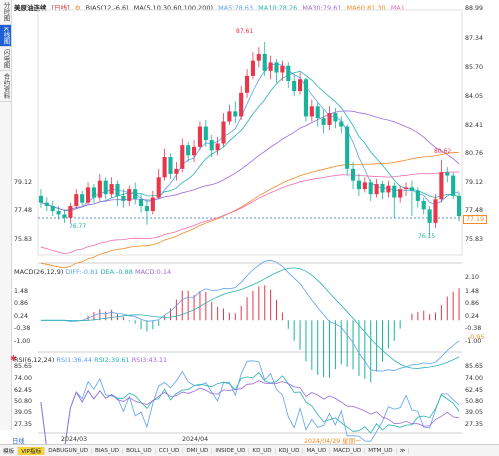 The image size is (499, 456). Describe the element at coordinates (474, 424) in the screenshot. I see `rsi-y-tick: 27.35` at that location.